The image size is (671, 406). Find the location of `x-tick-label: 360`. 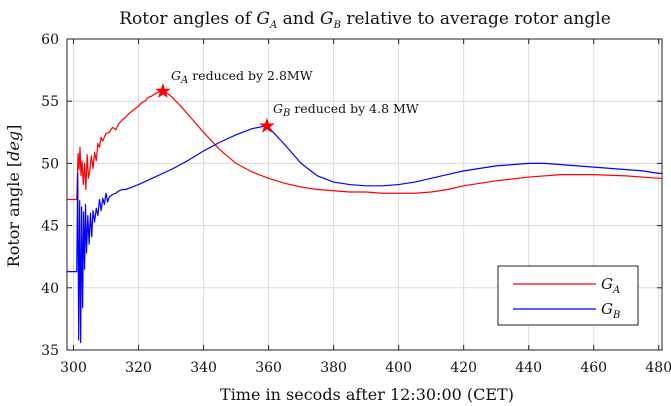

x-tick-label: 360 is located at coordinates (268, 368).